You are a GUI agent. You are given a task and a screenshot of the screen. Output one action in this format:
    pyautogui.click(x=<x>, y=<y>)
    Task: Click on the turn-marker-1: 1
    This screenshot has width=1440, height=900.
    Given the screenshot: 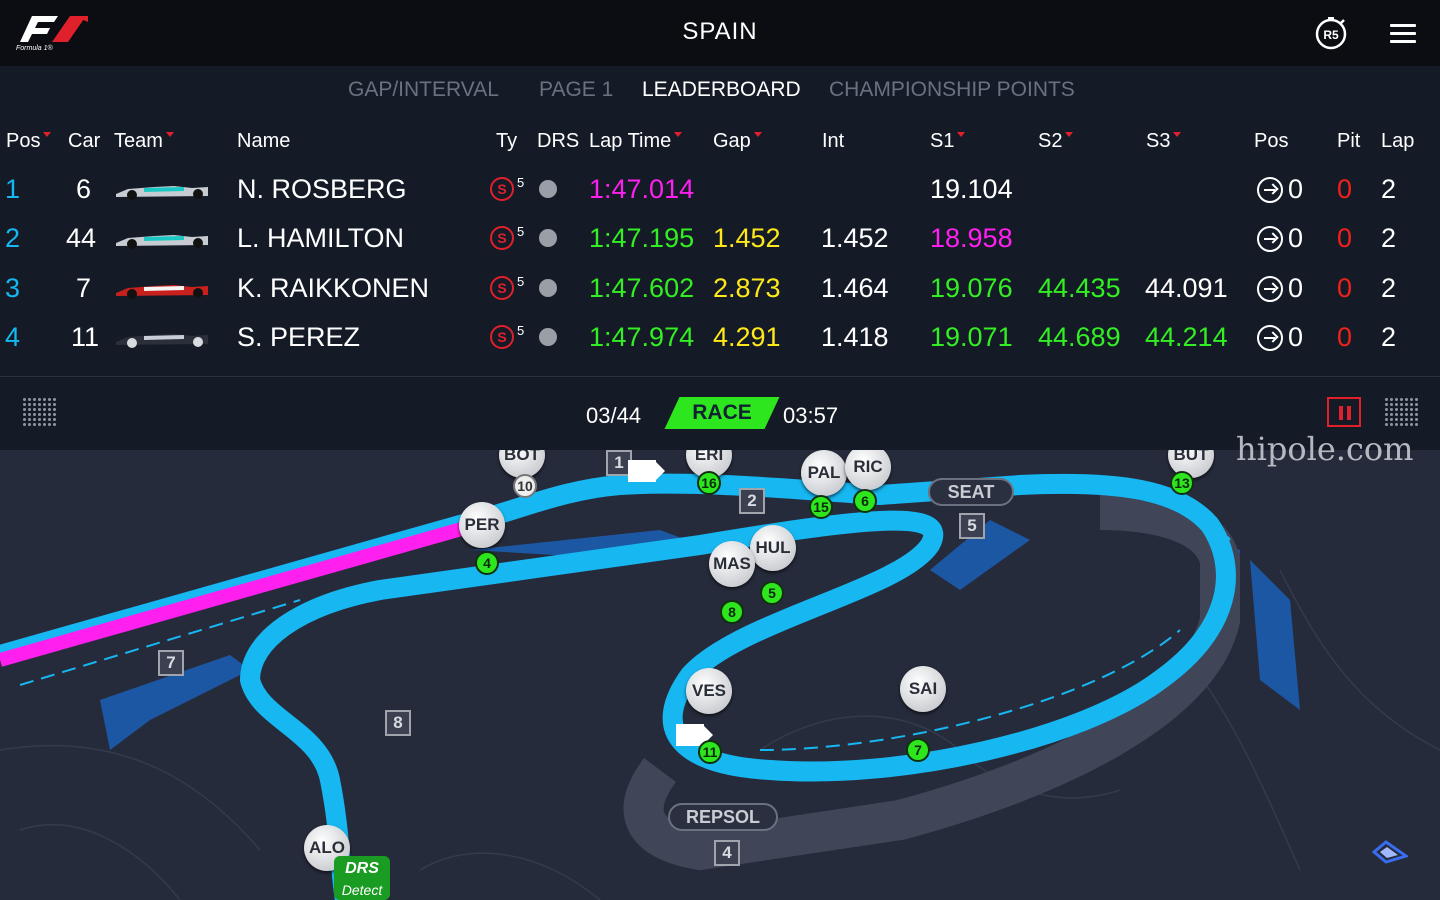 What is the action you would take?
    pyautogui.click(x=619, y=463)
    